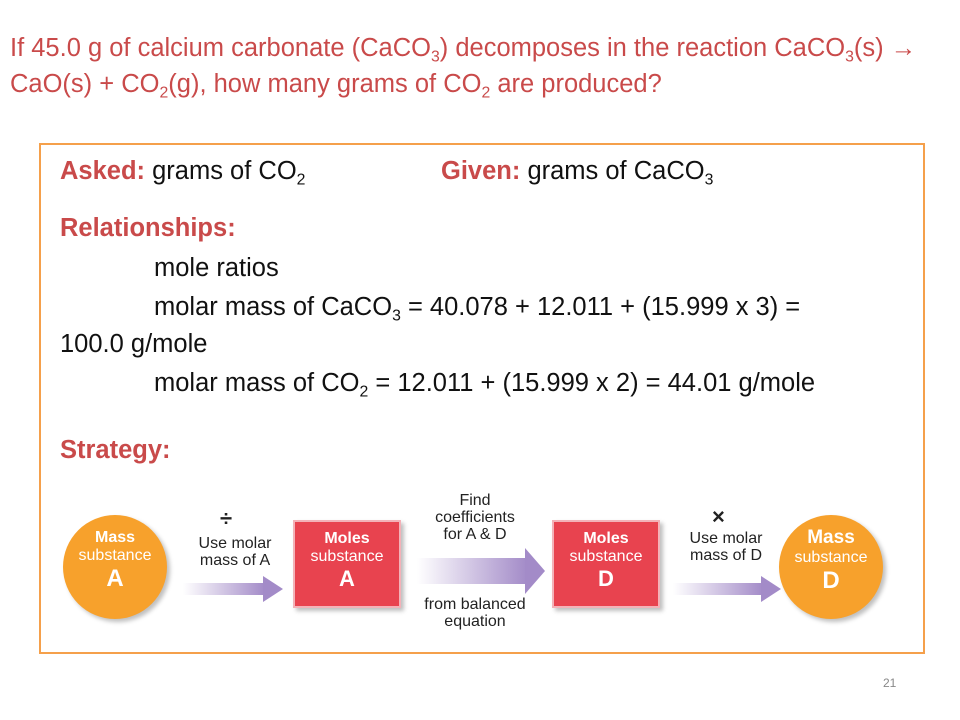  I want to click on diagram-arrows, so click(482, 575).